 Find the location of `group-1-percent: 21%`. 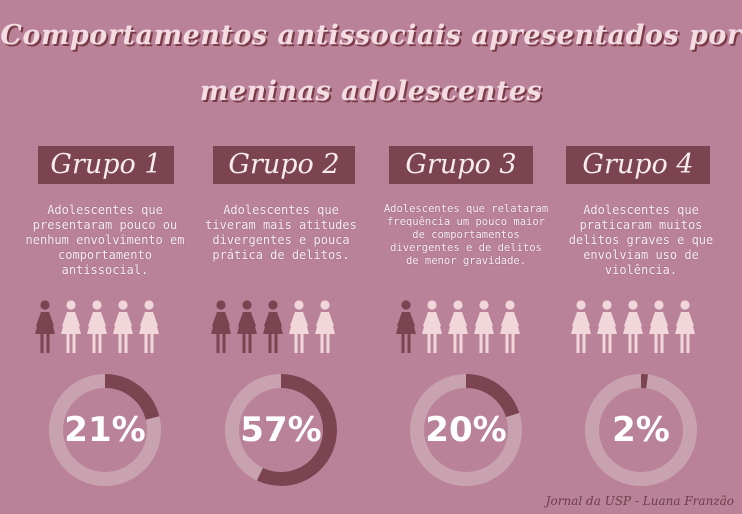

group-1-percent: 21% is located at coordinates (105, 430).